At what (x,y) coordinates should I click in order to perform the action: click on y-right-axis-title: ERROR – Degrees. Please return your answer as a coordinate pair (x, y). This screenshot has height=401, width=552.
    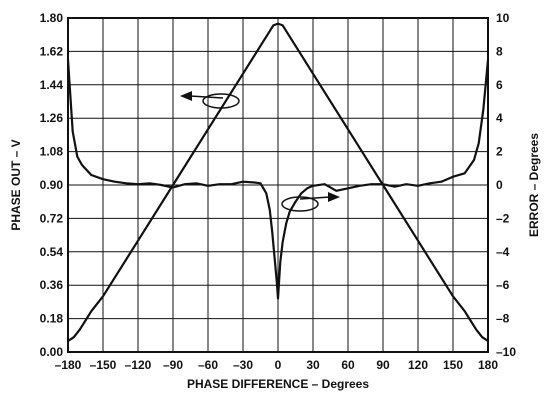
    Looking at the image, I should click on (534, 185).